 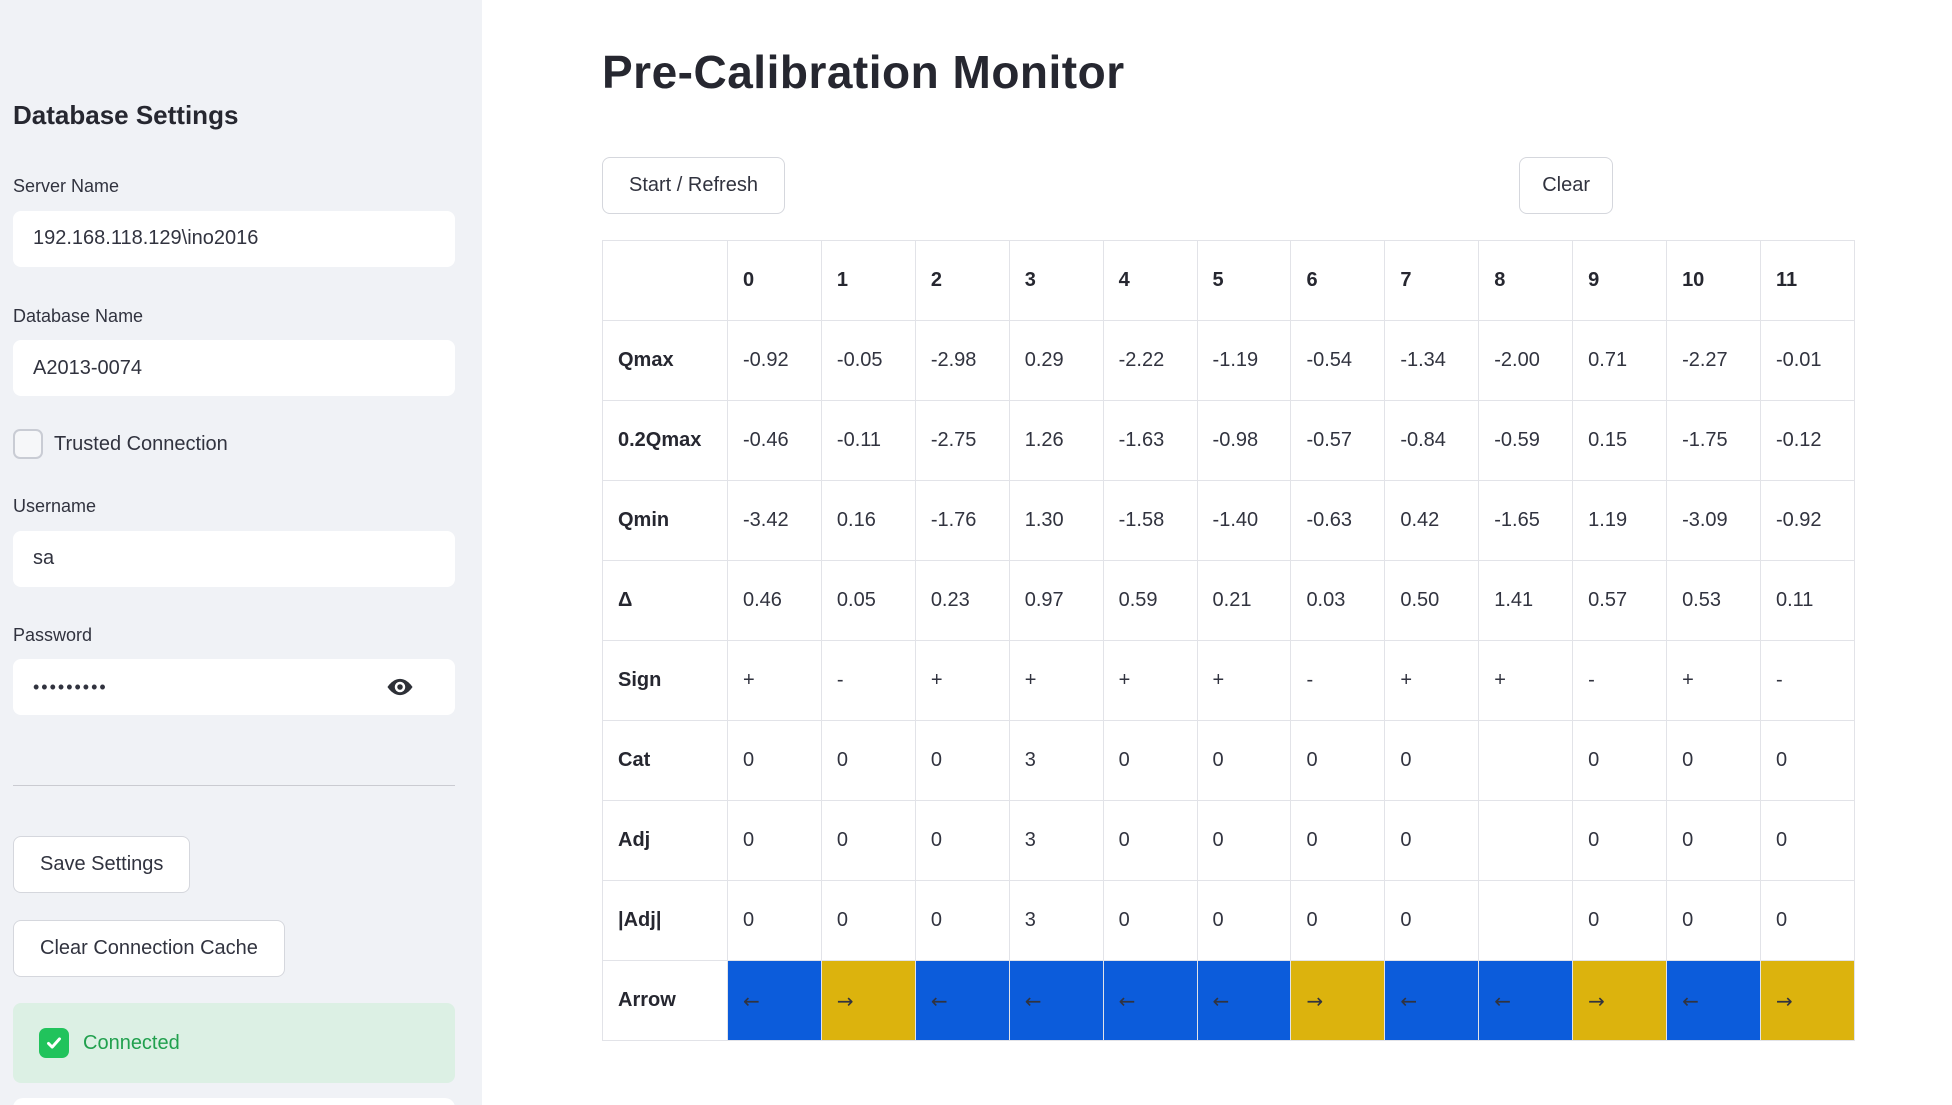 I want to click on sidebar-divider, so click(x=234, y=786).